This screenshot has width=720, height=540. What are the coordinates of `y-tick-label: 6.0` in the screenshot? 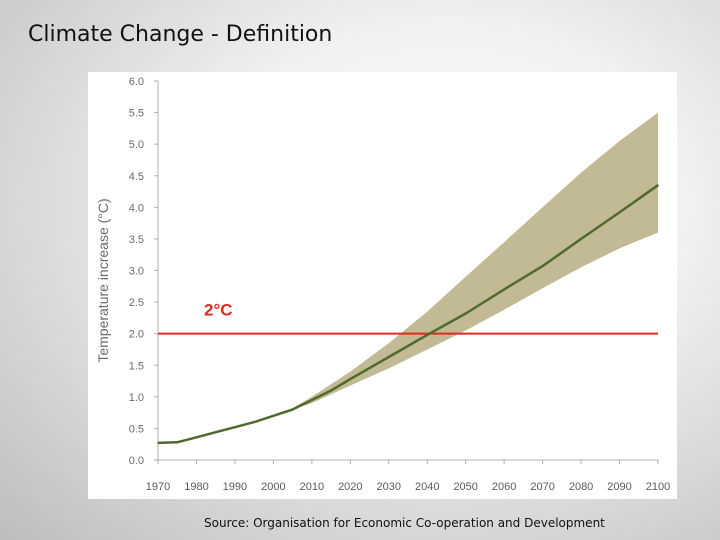 It's located at (136, 82).